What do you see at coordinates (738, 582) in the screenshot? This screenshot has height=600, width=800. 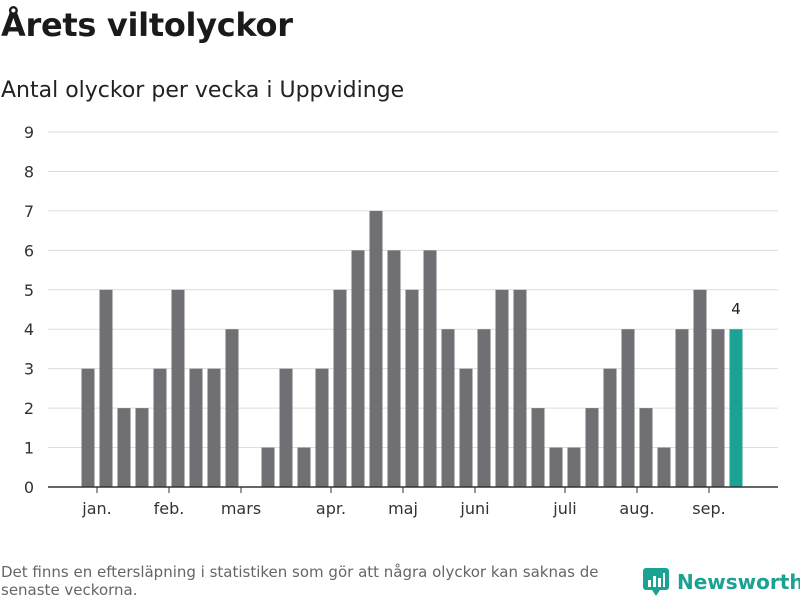 I see `brand-name: Newsworthy` at bounding box center [738, 582].